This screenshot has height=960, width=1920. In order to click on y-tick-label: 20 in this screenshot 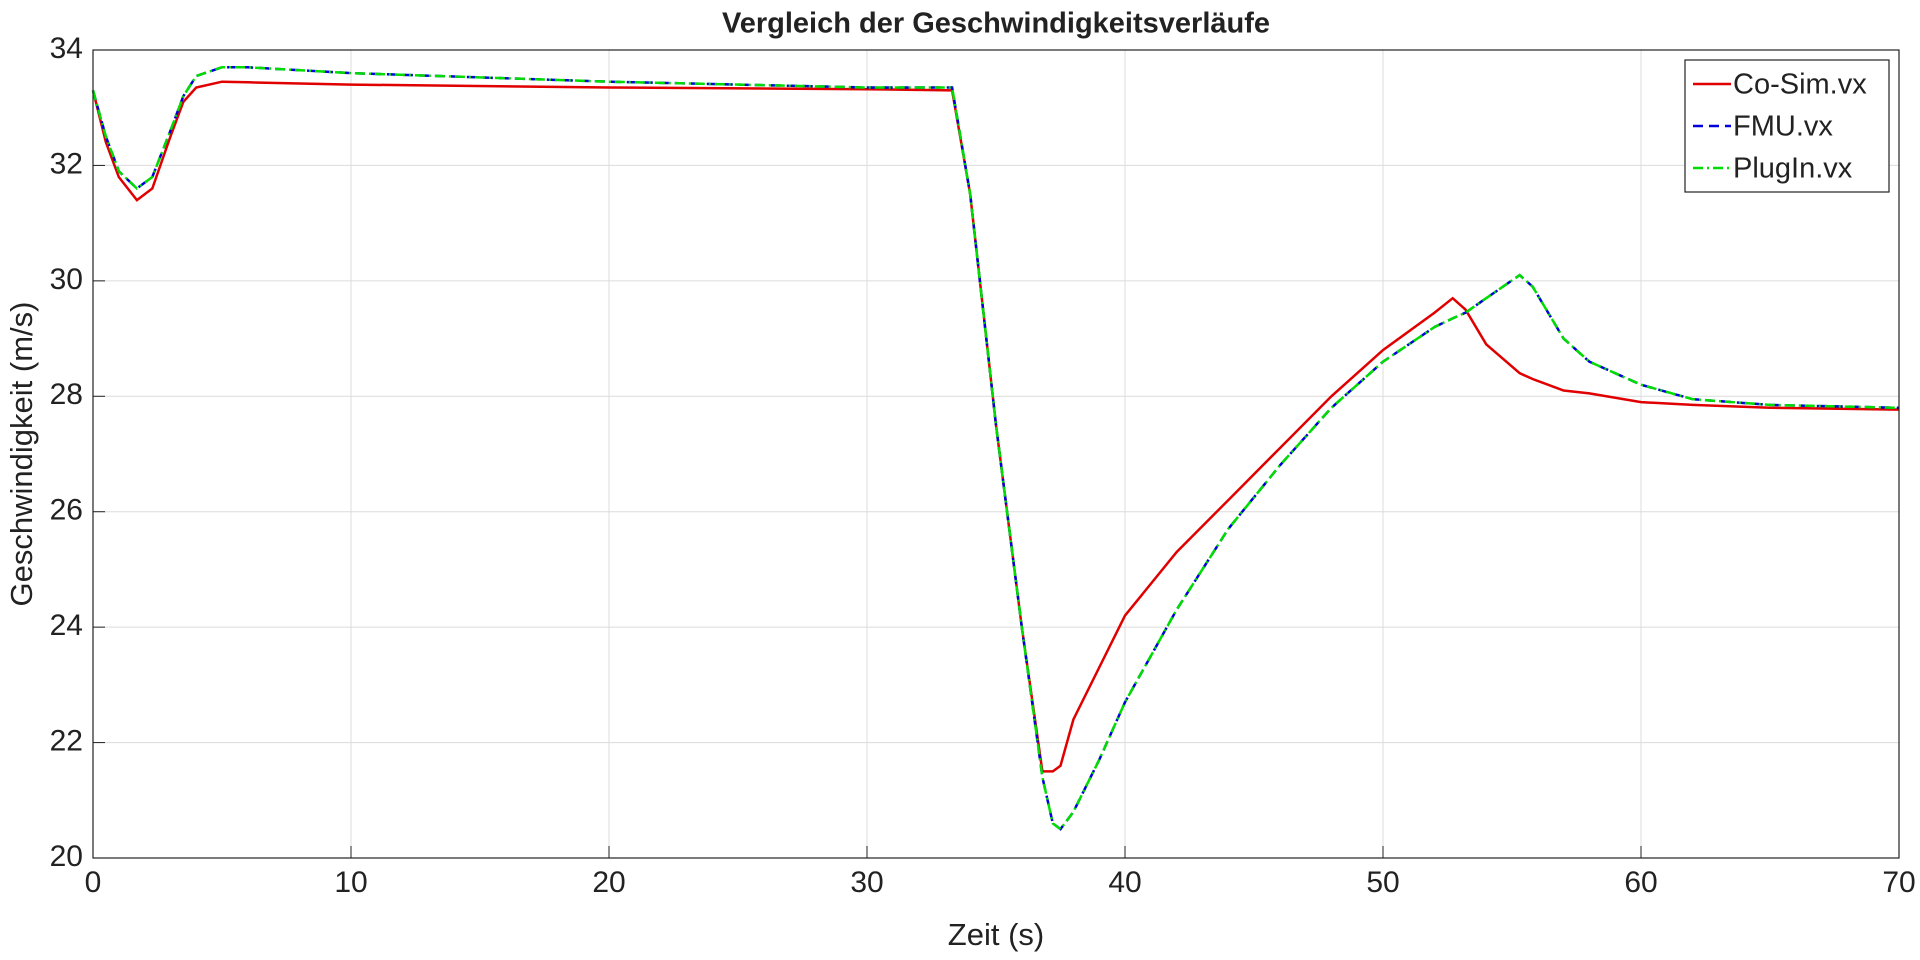, I will do `click(66, 856)`.